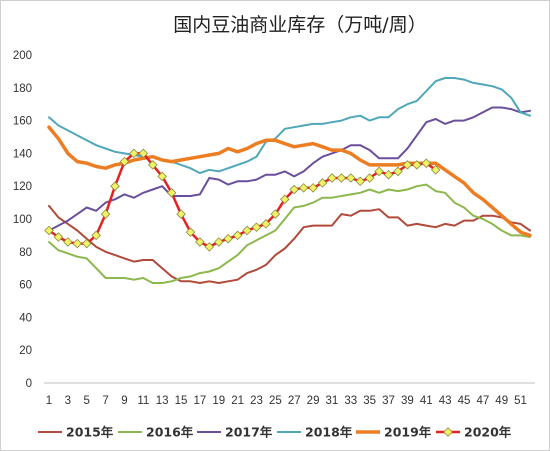 This screenshot has width=550, height=451. What do you see at coordinates (22, 220) in the screenshot?
I see `y-tick-label: 100` at bounding box center [22, 220].